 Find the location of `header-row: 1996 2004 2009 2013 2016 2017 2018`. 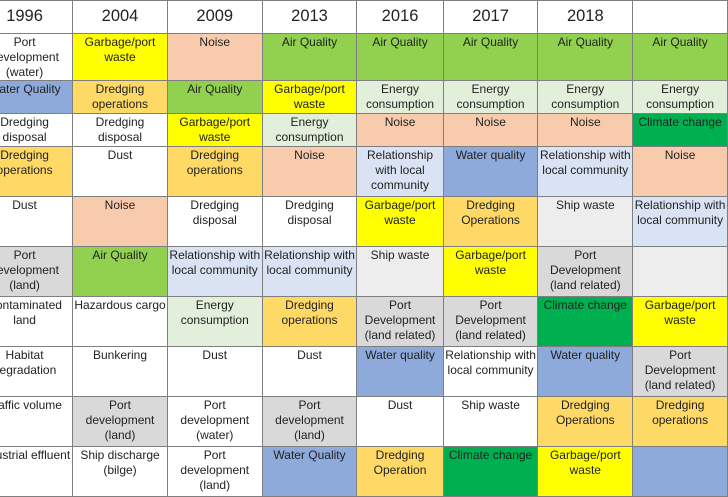

header-row: 1996 2004 2009 2013 2016 2017 2018 is located at coordinates (364, 17).